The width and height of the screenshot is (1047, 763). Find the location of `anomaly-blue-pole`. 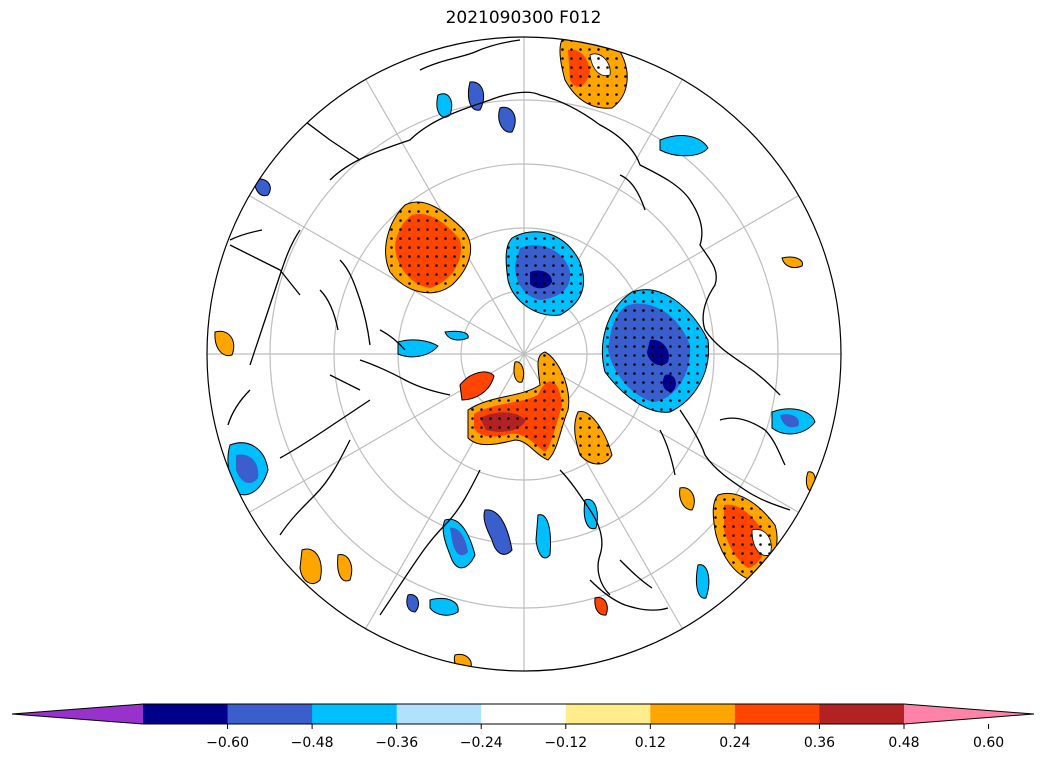

anomaly-blue-pole is located at coordinates (545, 273).